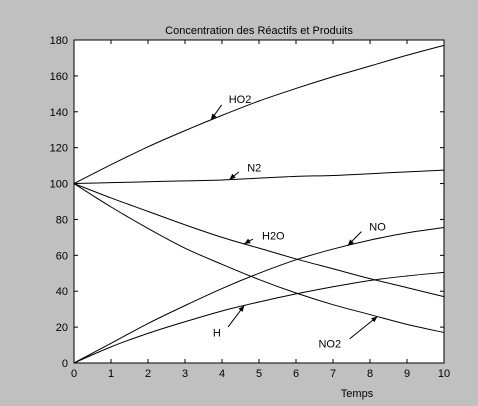 This screenshot has height=406, width=478. What do you see at coordinates (357, 394) in the screenshot?
I see `x-axis-label: Temps` at bounding box center [357, 394].